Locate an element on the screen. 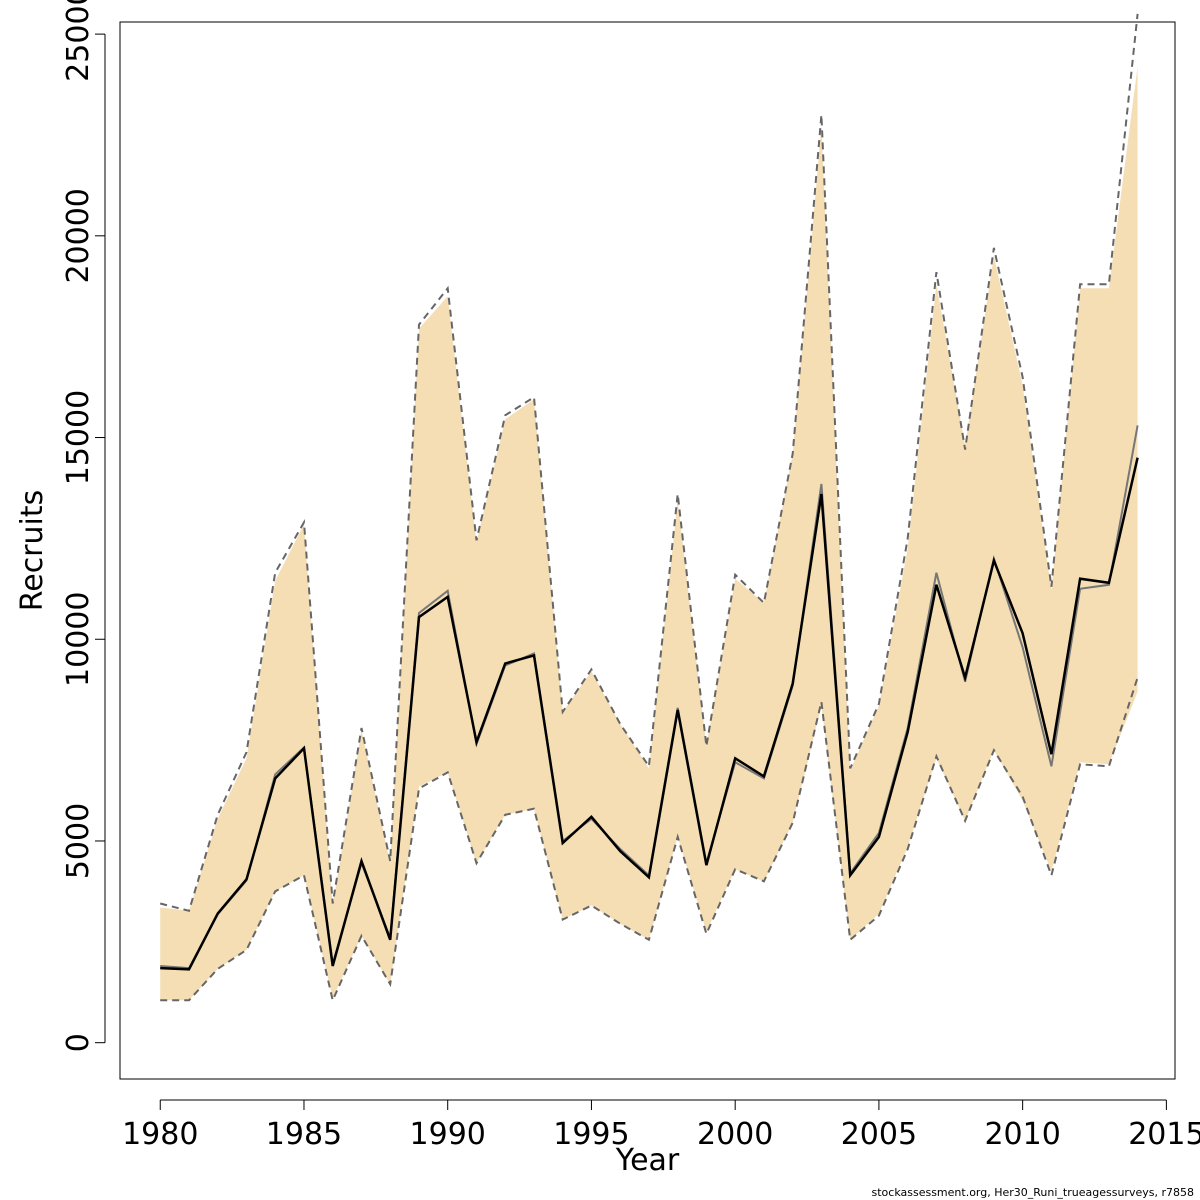  y-tick-label: 25000 is located at coordinates (78, 41).